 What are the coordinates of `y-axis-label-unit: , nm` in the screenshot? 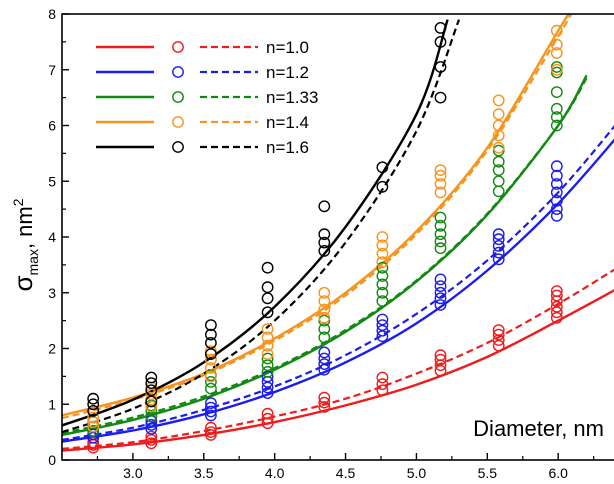 It's located at (24, 227).